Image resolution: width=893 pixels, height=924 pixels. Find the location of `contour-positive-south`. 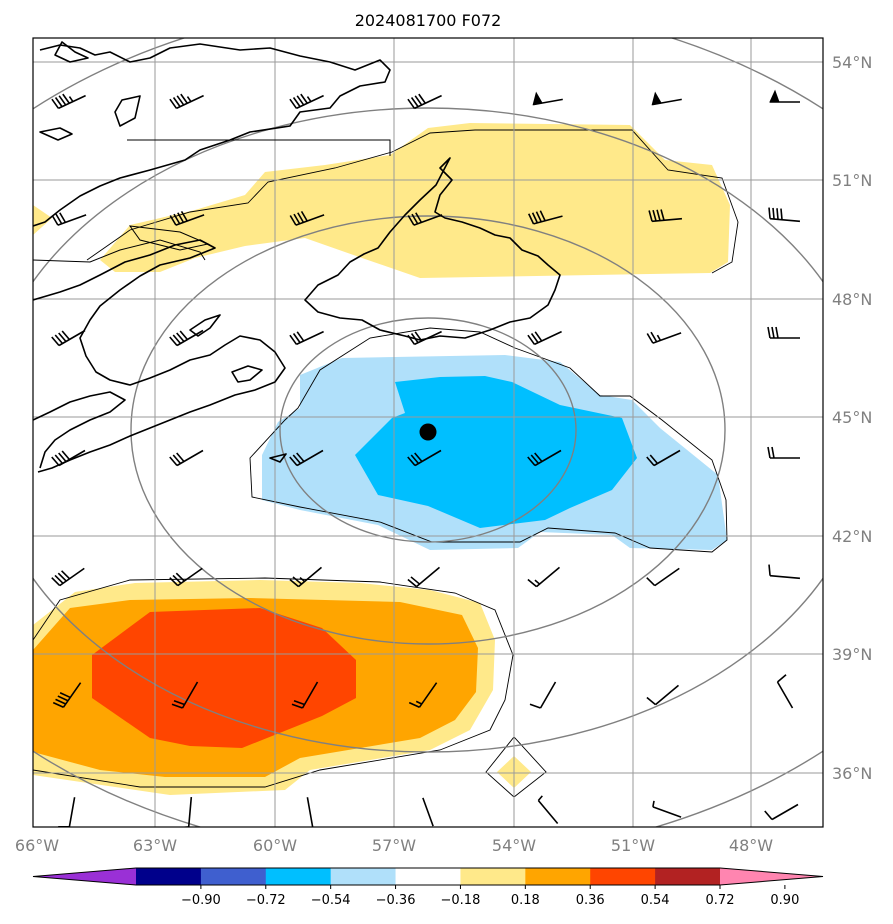

contour-positive-south is located at coordinates (273, 682).